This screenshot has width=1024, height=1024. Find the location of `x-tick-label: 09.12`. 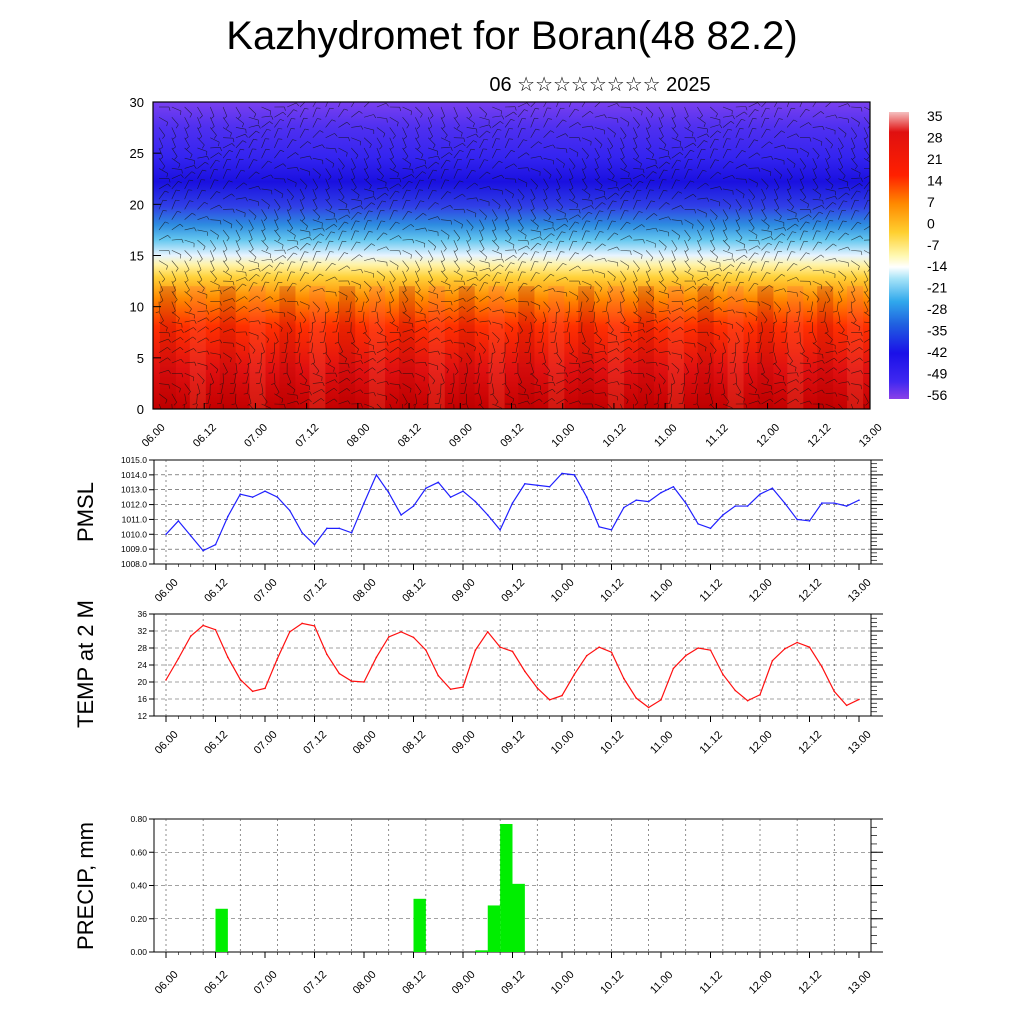

x-tick-label: 09.12 is located at coordinates (513, 743).